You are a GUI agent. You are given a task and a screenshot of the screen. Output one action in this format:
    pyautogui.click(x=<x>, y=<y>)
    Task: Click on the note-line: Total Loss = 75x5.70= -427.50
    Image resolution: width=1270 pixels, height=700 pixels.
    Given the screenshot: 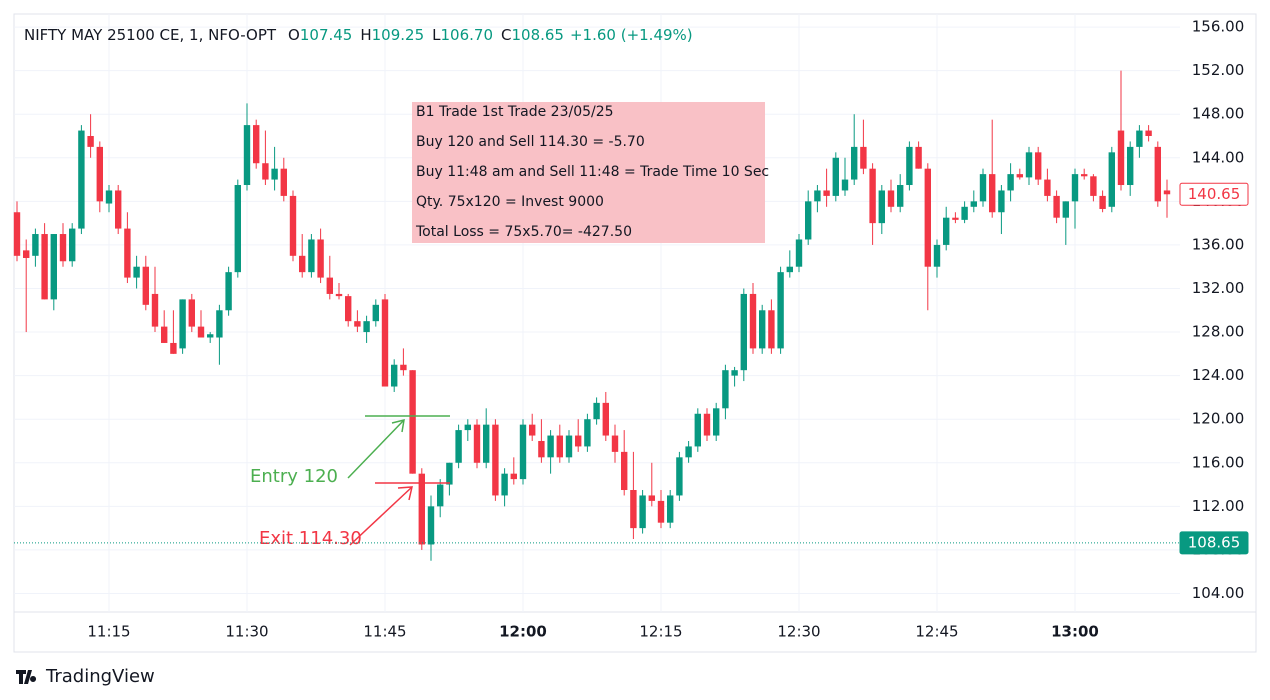 What is the action you would take?
    pyautogui.click(x=523, y=232)
    